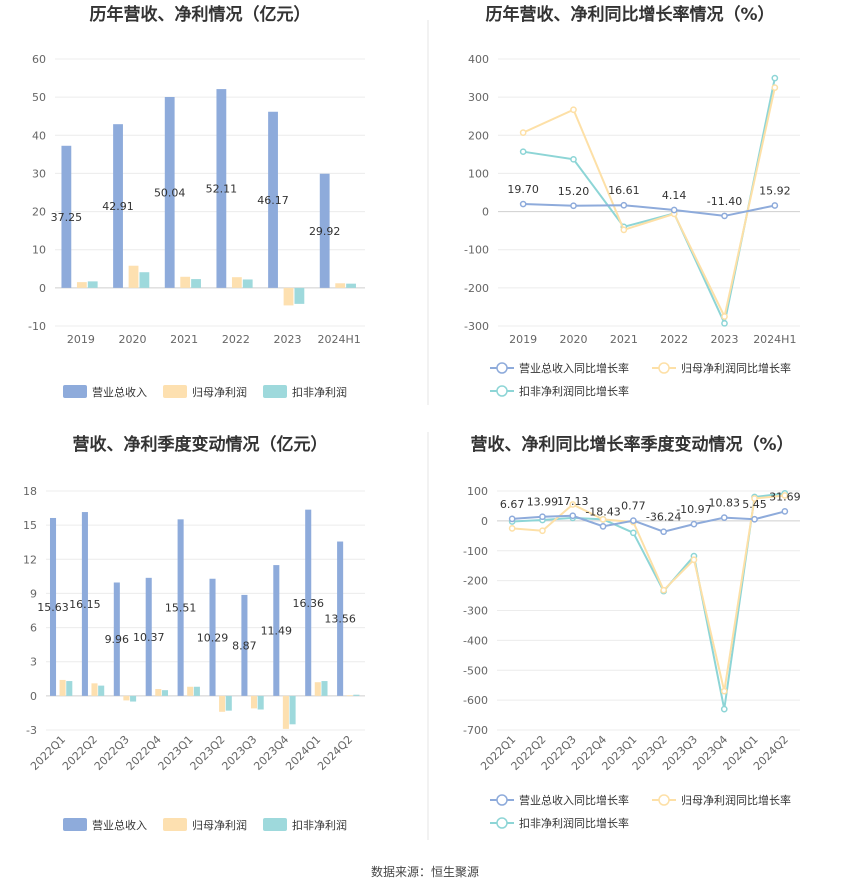 The image size is (850, 891). Describe the element at coordinates (478, 97) in the screenshot. I see `y-tick-label: 300` at that location.